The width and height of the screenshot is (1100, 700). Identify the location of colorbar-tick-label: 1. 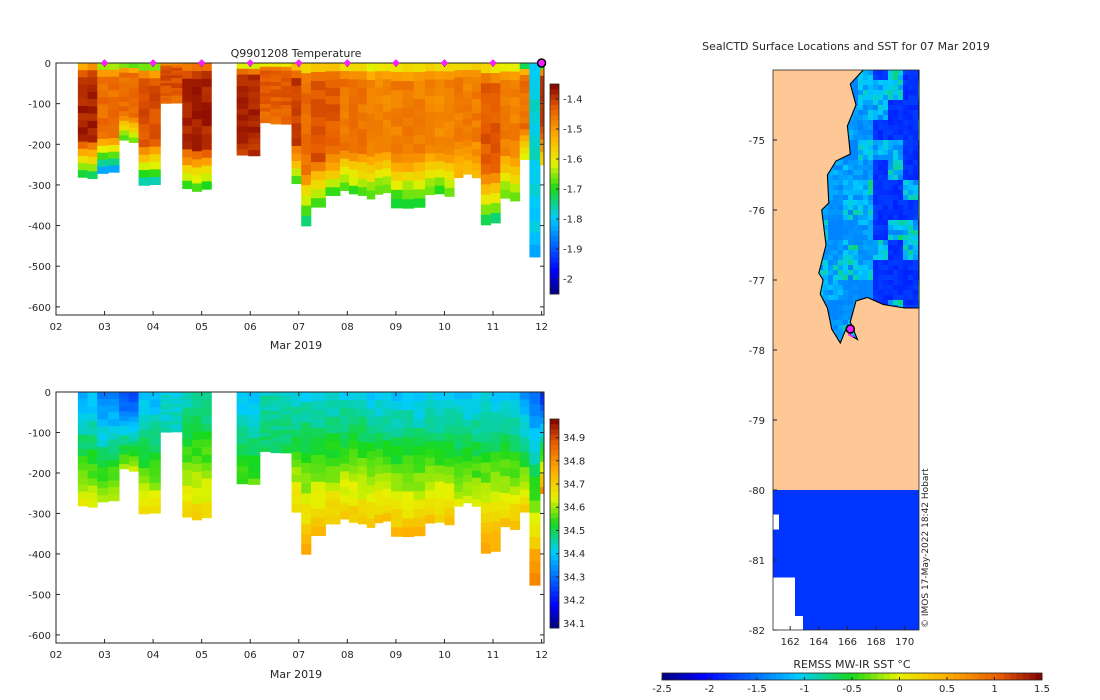
(994, 689).